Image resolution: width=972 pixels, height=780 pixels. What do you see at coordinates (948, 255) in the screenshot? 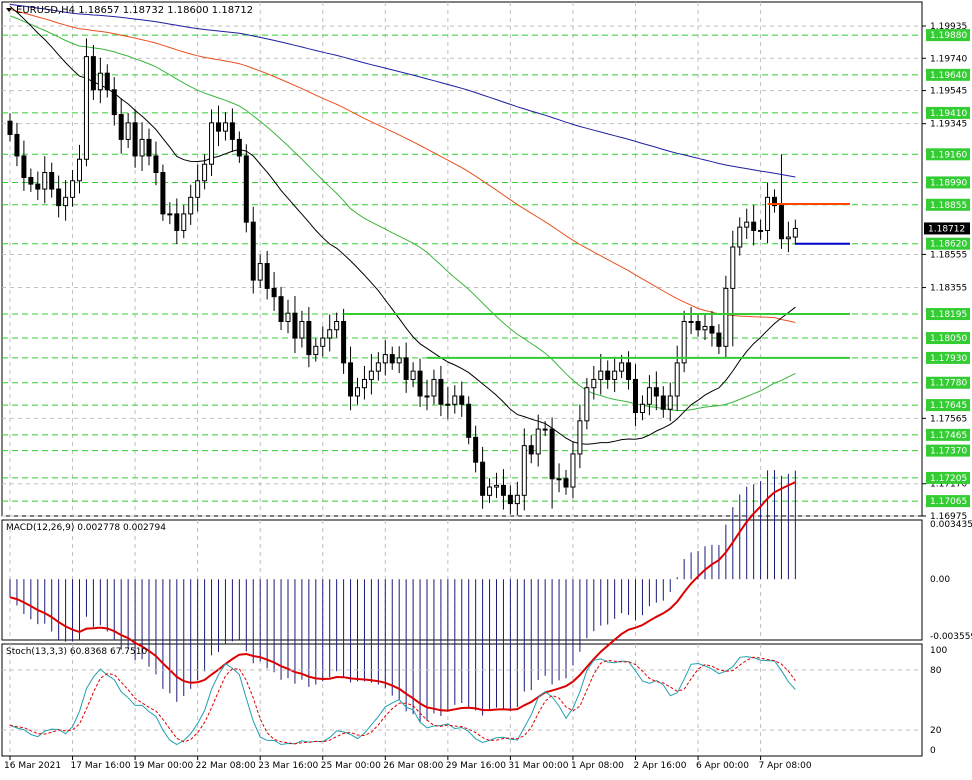
I see `price-tick-label: 1.18555` at bounding box center [948, 255].